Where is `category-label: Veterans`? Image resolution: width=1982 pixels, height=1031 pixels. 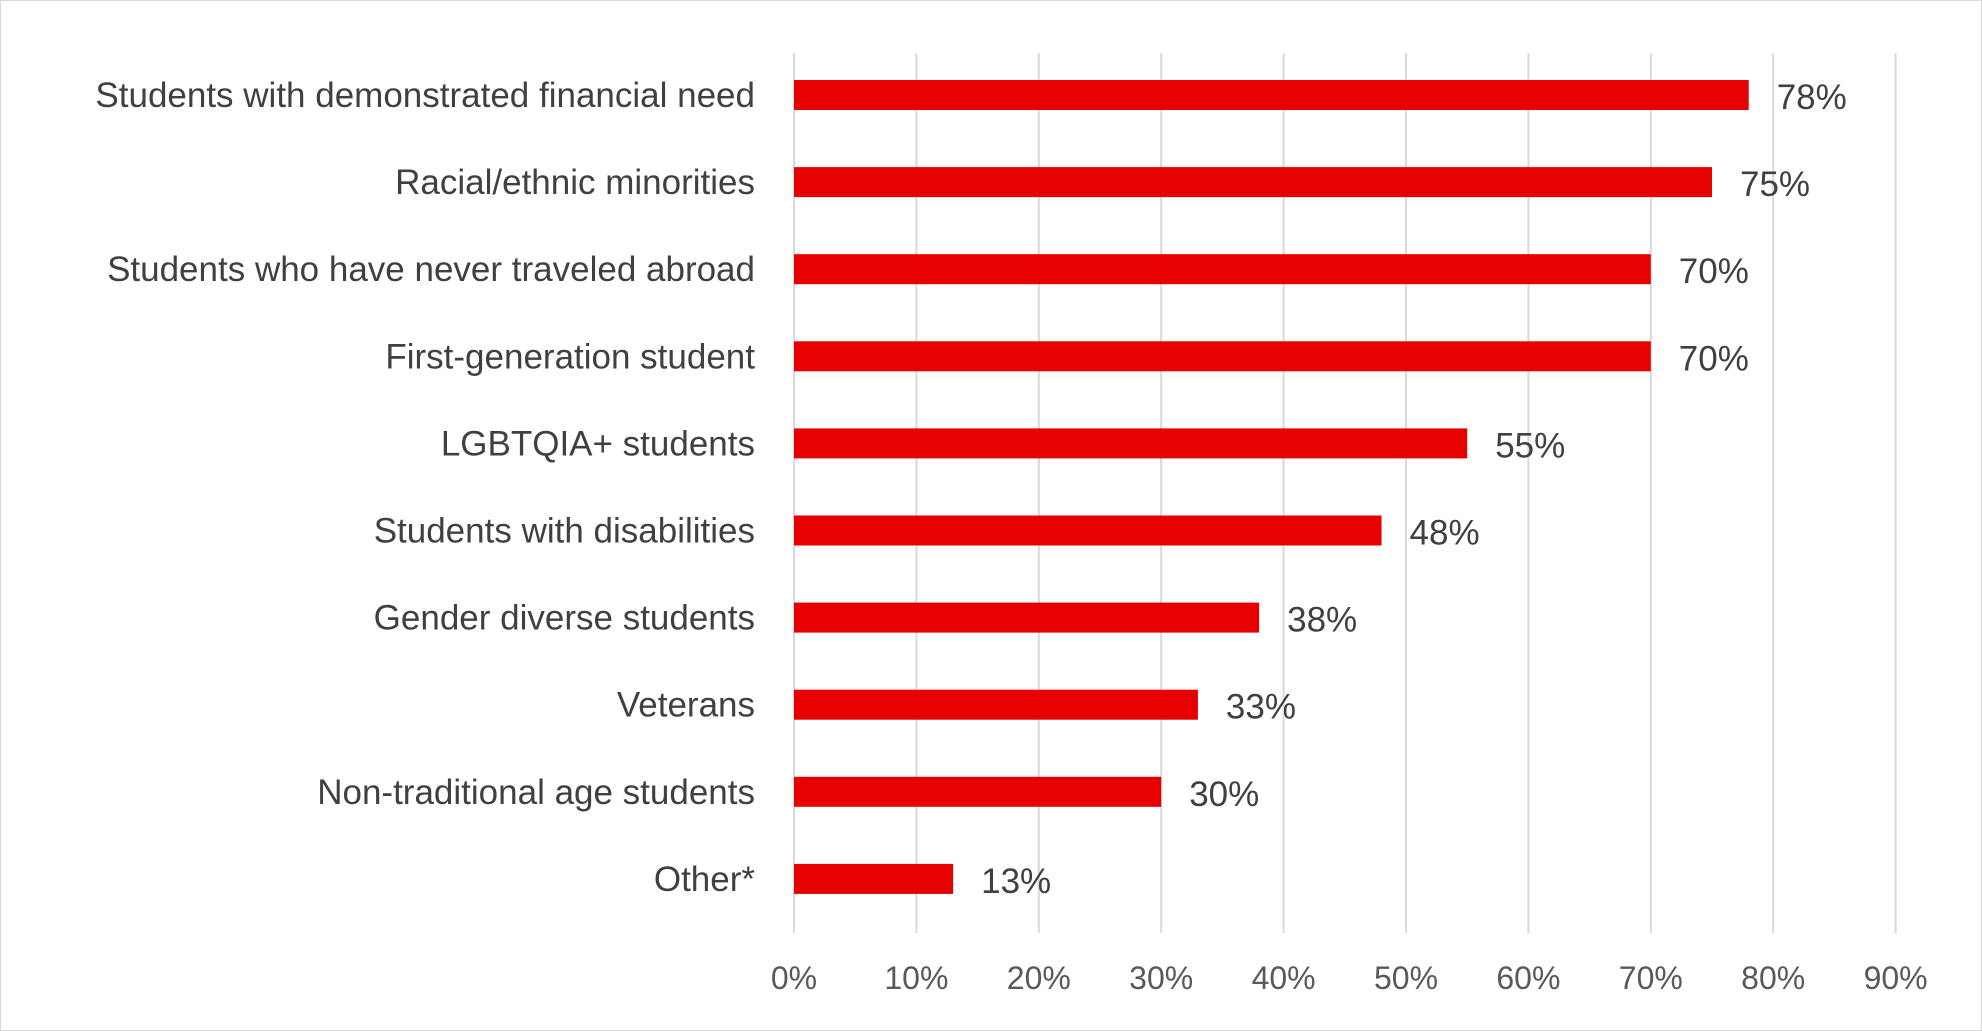 category-label: Veterans is located at coordinates (686, 705).